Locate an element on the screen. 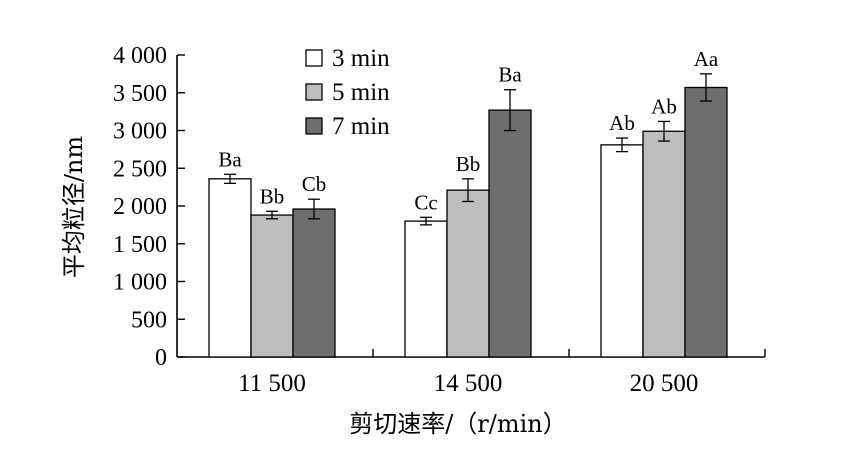 The width and height of the screenshot is (857, 464). y-tick-label: 3 500 is located at coordinates (140, 94).